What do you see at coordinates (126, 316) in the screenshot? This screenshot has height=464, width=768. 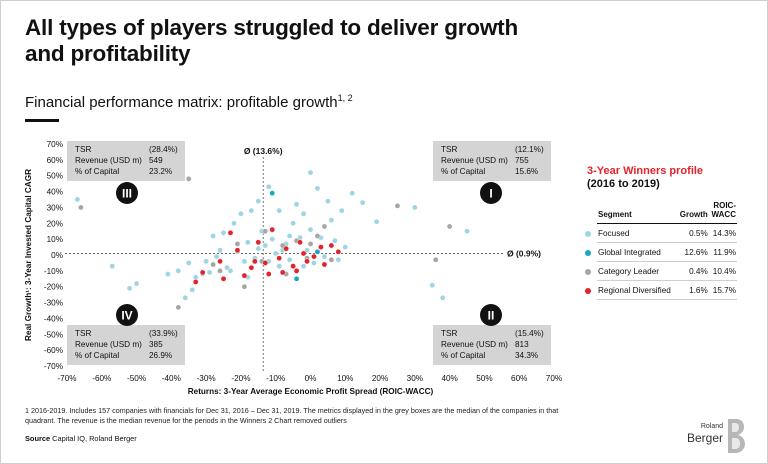 I see `quadrant-numeral: IV` at bounding box center [126, 316].